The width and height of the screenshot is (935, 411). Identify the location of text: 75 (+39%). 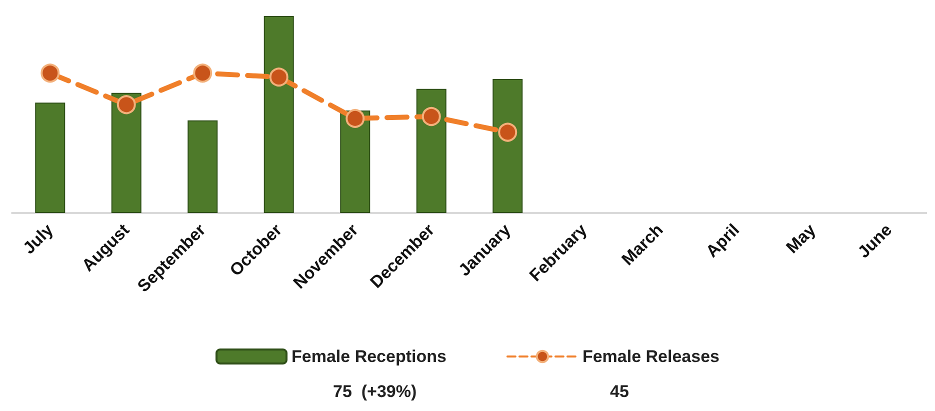
(375, 391).